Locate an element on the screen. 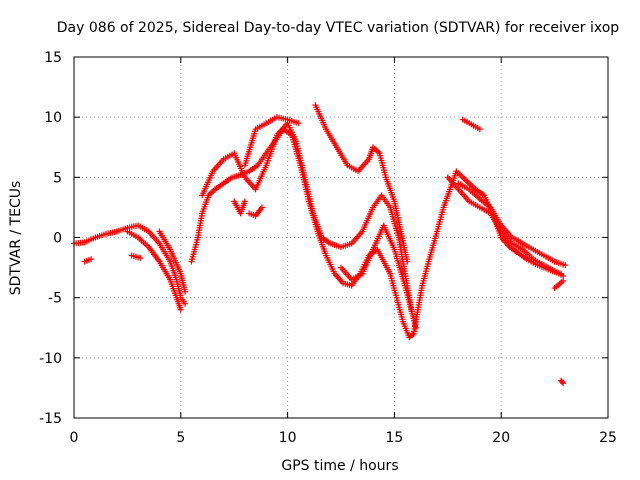  x-tick-label: 25 is located at coordinates (608, 438).